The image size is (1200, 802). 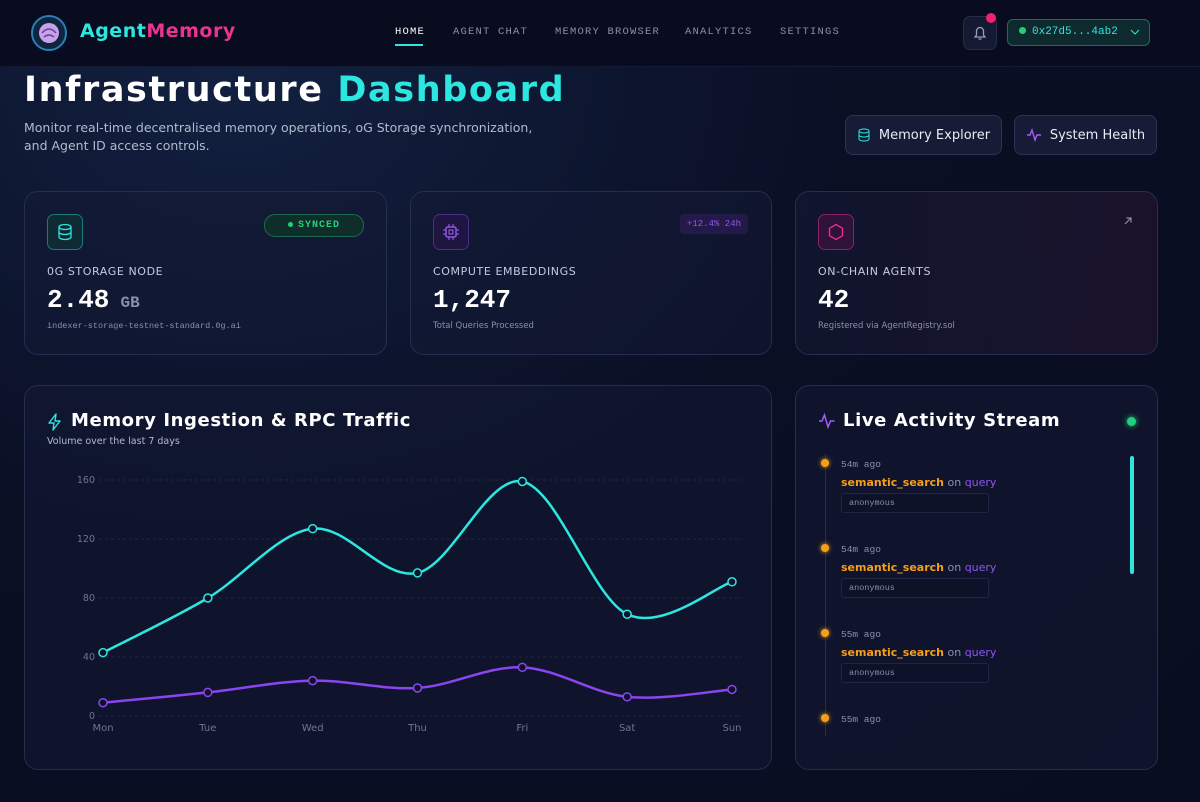 What do you see at coordinates (89, 598) in the screenshot?
I see `y-tick-label: 80` at bounding box center [89, 598].